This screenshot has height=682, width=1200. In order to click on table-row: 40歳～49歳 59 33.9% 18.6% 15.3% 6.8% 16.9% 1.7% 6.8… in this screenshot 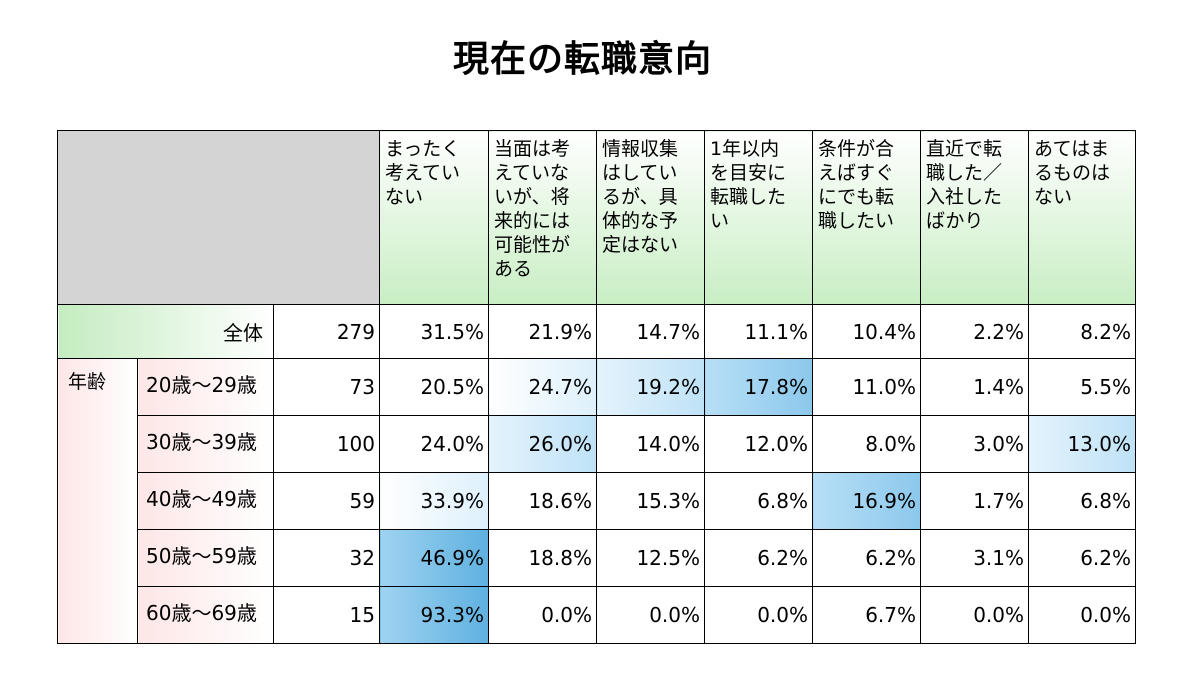, I will do `click(597, 501)`.